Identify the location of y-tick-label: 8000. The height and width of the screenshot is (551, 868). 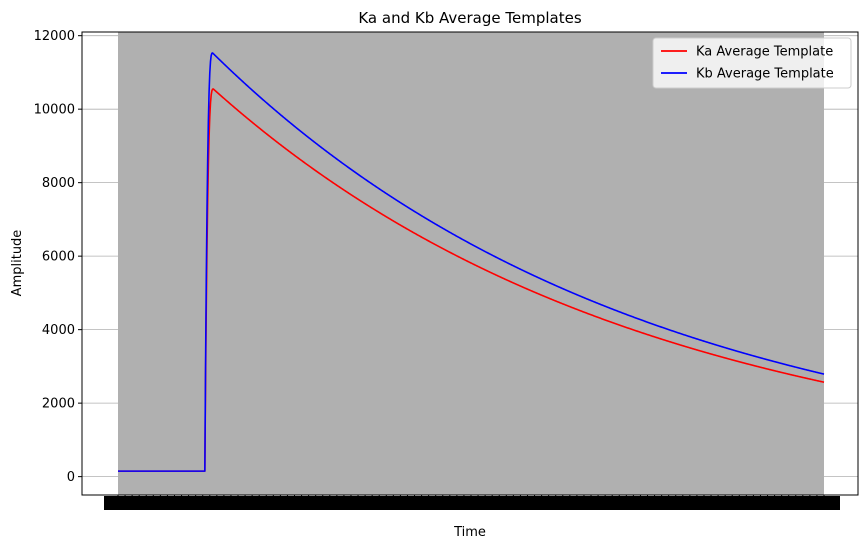
(58, 183).